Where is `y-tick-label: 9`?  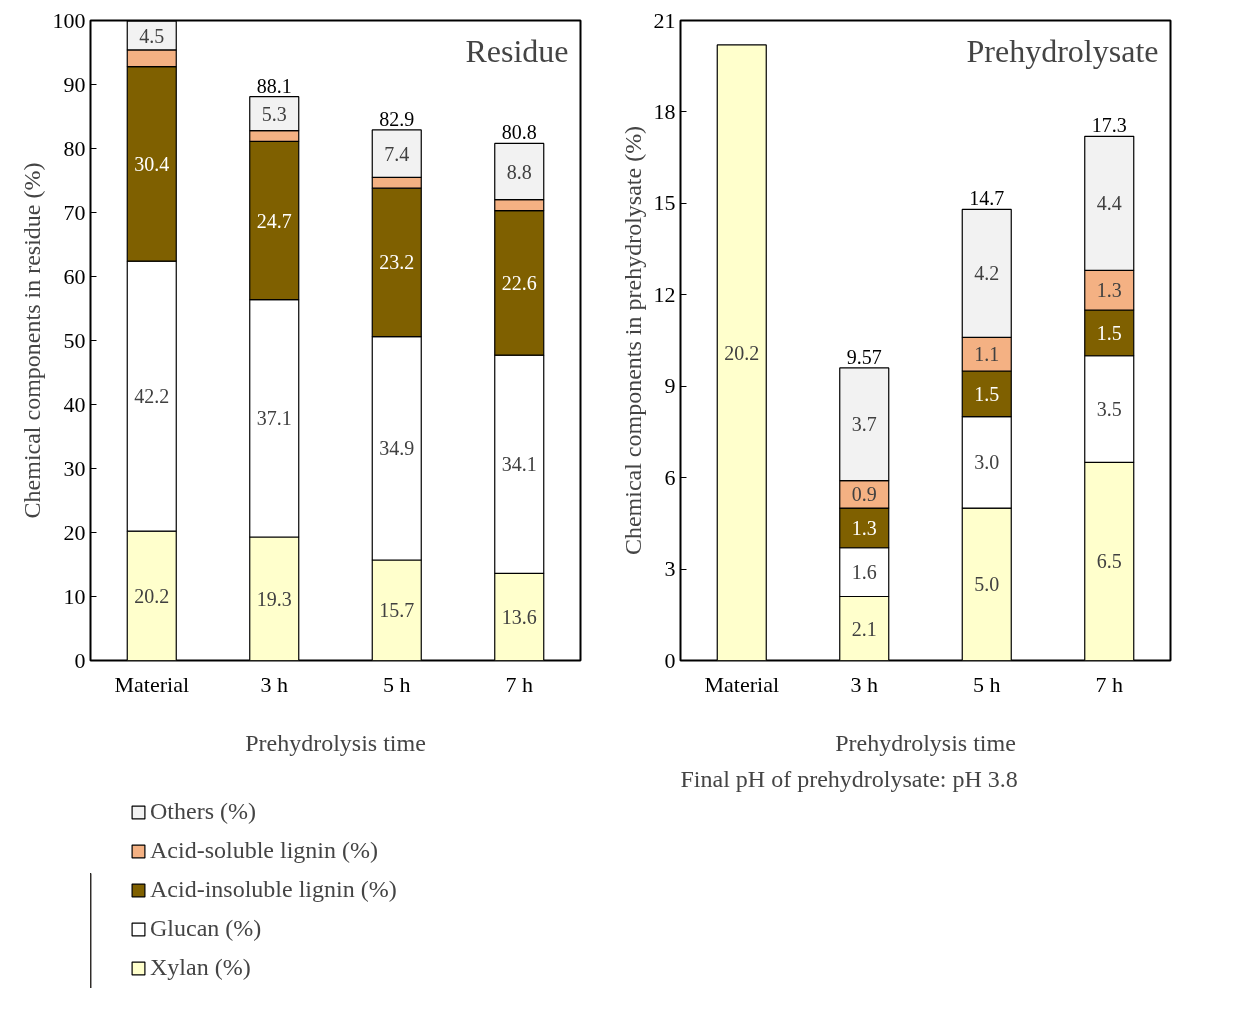
y-tick-label: 9 is located at coordinates (670, 386).